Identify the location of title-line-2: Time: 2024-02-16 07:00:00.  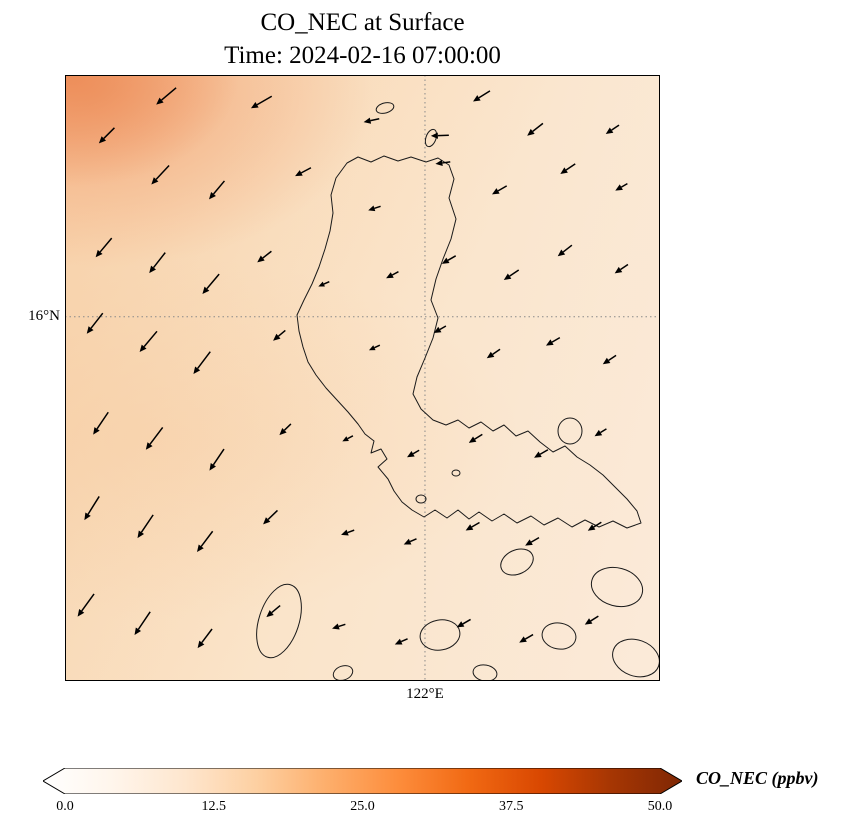
(362, 55).